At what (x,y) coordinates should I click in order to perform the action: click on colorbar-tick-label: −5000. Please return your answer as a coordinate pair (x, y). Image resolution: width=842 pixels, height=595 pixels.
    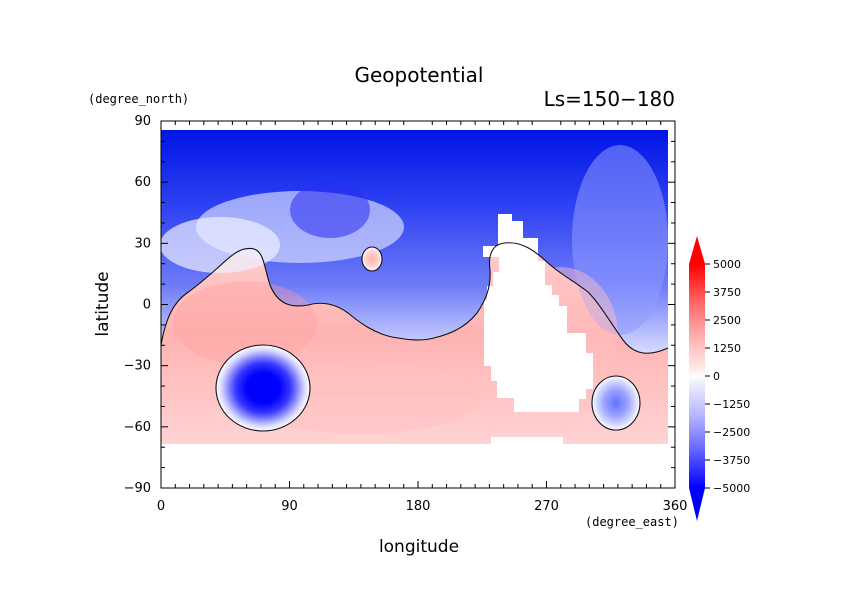
    Looking at the image, I should click on (731, 488).